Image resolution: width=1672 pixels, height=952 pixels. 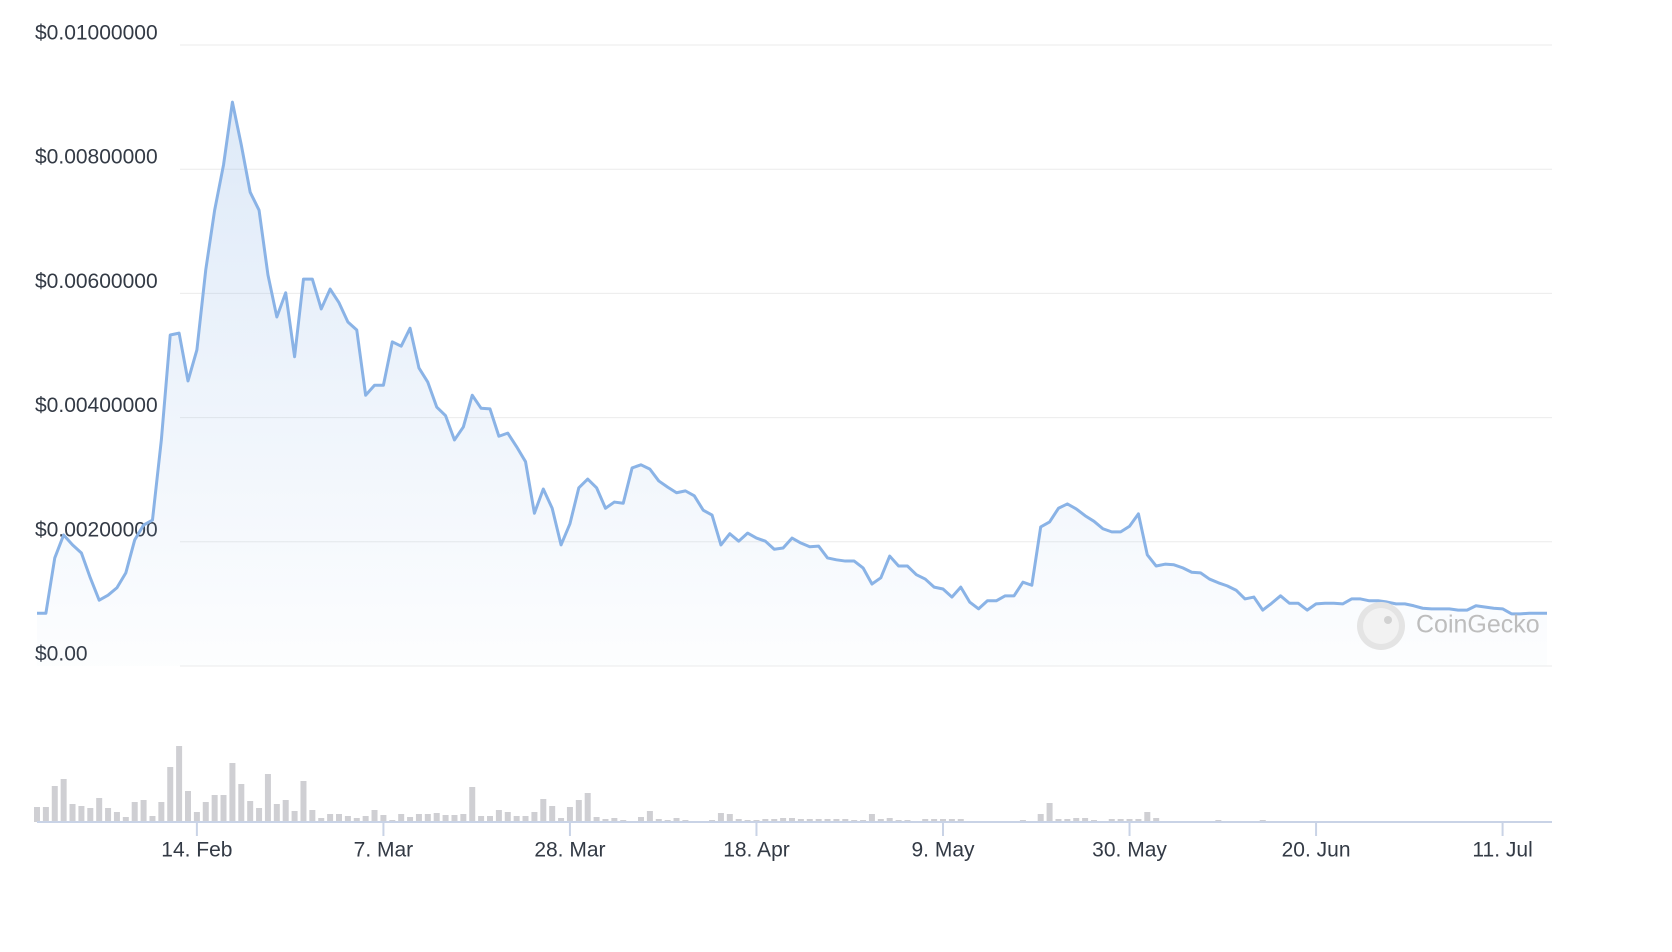 I want to click on watermark-logo-eye, so click(x=1388, y=620).